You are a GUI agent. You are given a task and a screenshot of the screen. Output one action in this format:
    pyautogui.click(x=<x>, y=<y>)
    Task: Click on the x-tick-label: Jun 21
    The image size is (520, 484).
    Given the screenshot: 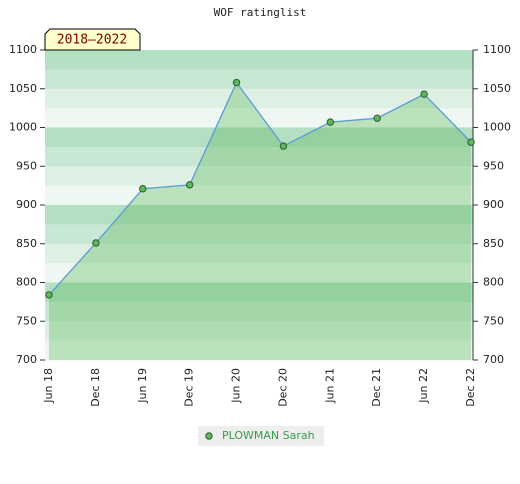 What is the action you would take?
    pyautogui.click(x=329, y=386)
    